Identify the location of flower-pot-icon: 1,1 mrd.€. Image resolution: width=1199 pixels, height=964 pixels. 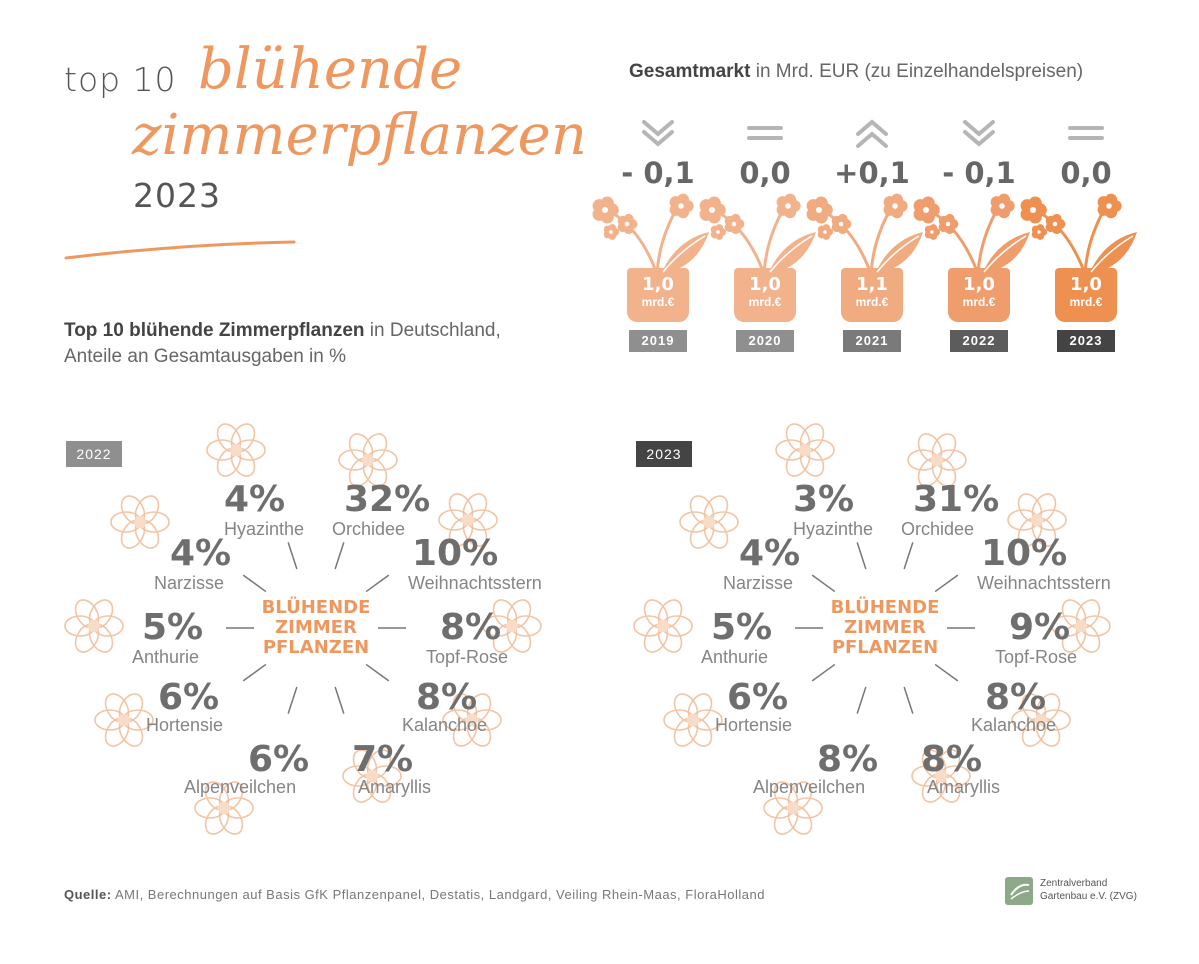
(872, 295).